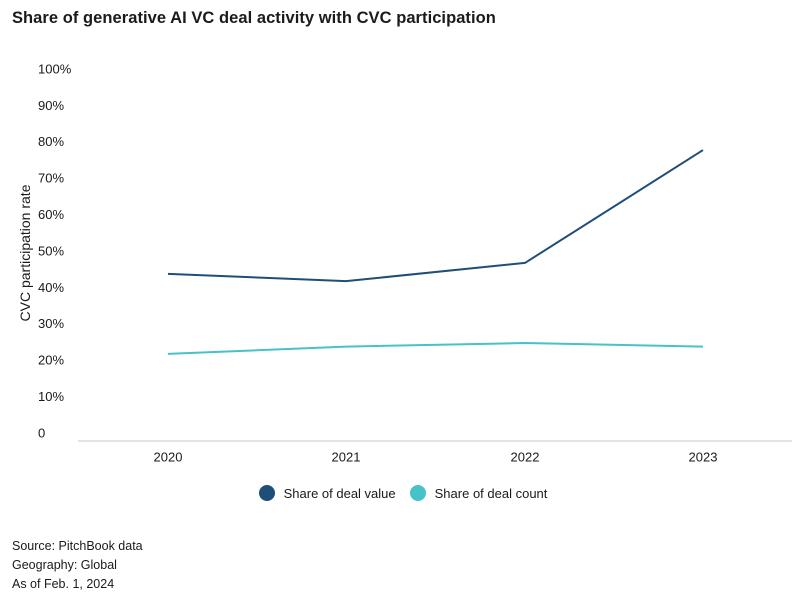 Image resolution: width=806 pixels, height=600 pixels. What do you see at coordinates (63, 584) in the screenshot?
I see `as-of-note: As of Feb. 1, 2024` at bounding box center [63, 584].